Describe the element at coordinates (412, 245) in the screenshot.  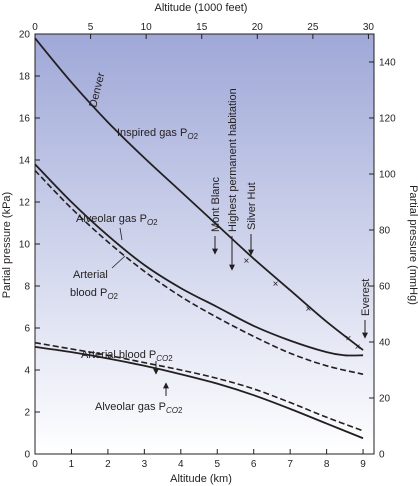
I see `y-right-axis-title: Partial pressure (mmHg)` at that location.